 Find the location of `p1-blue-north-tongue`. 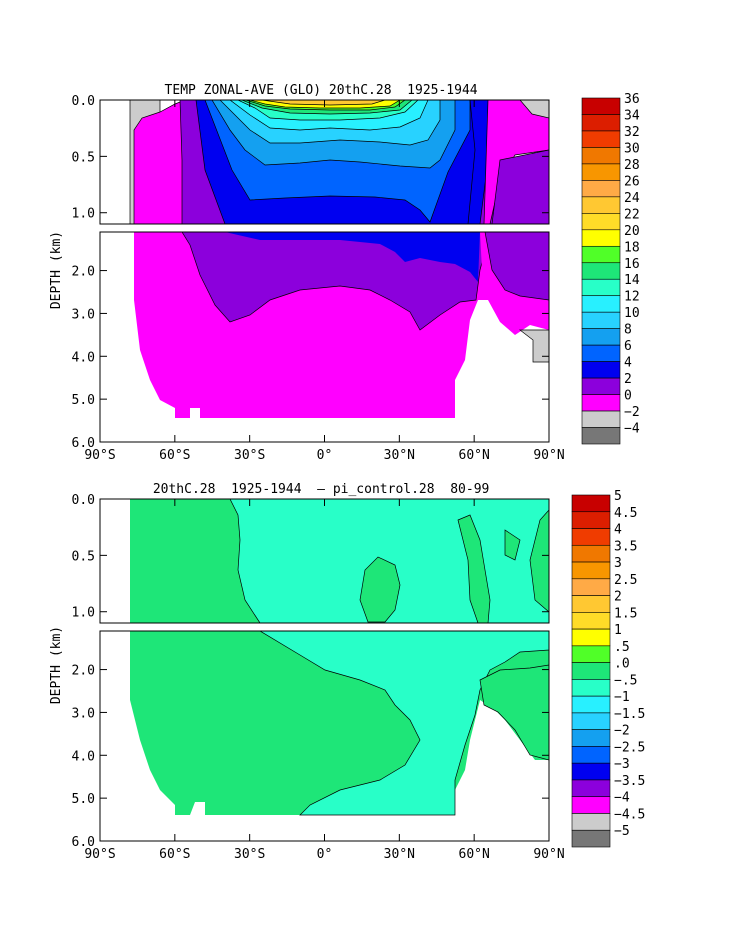

p1-blue-north-tongue is located at coordinates (480, 162).